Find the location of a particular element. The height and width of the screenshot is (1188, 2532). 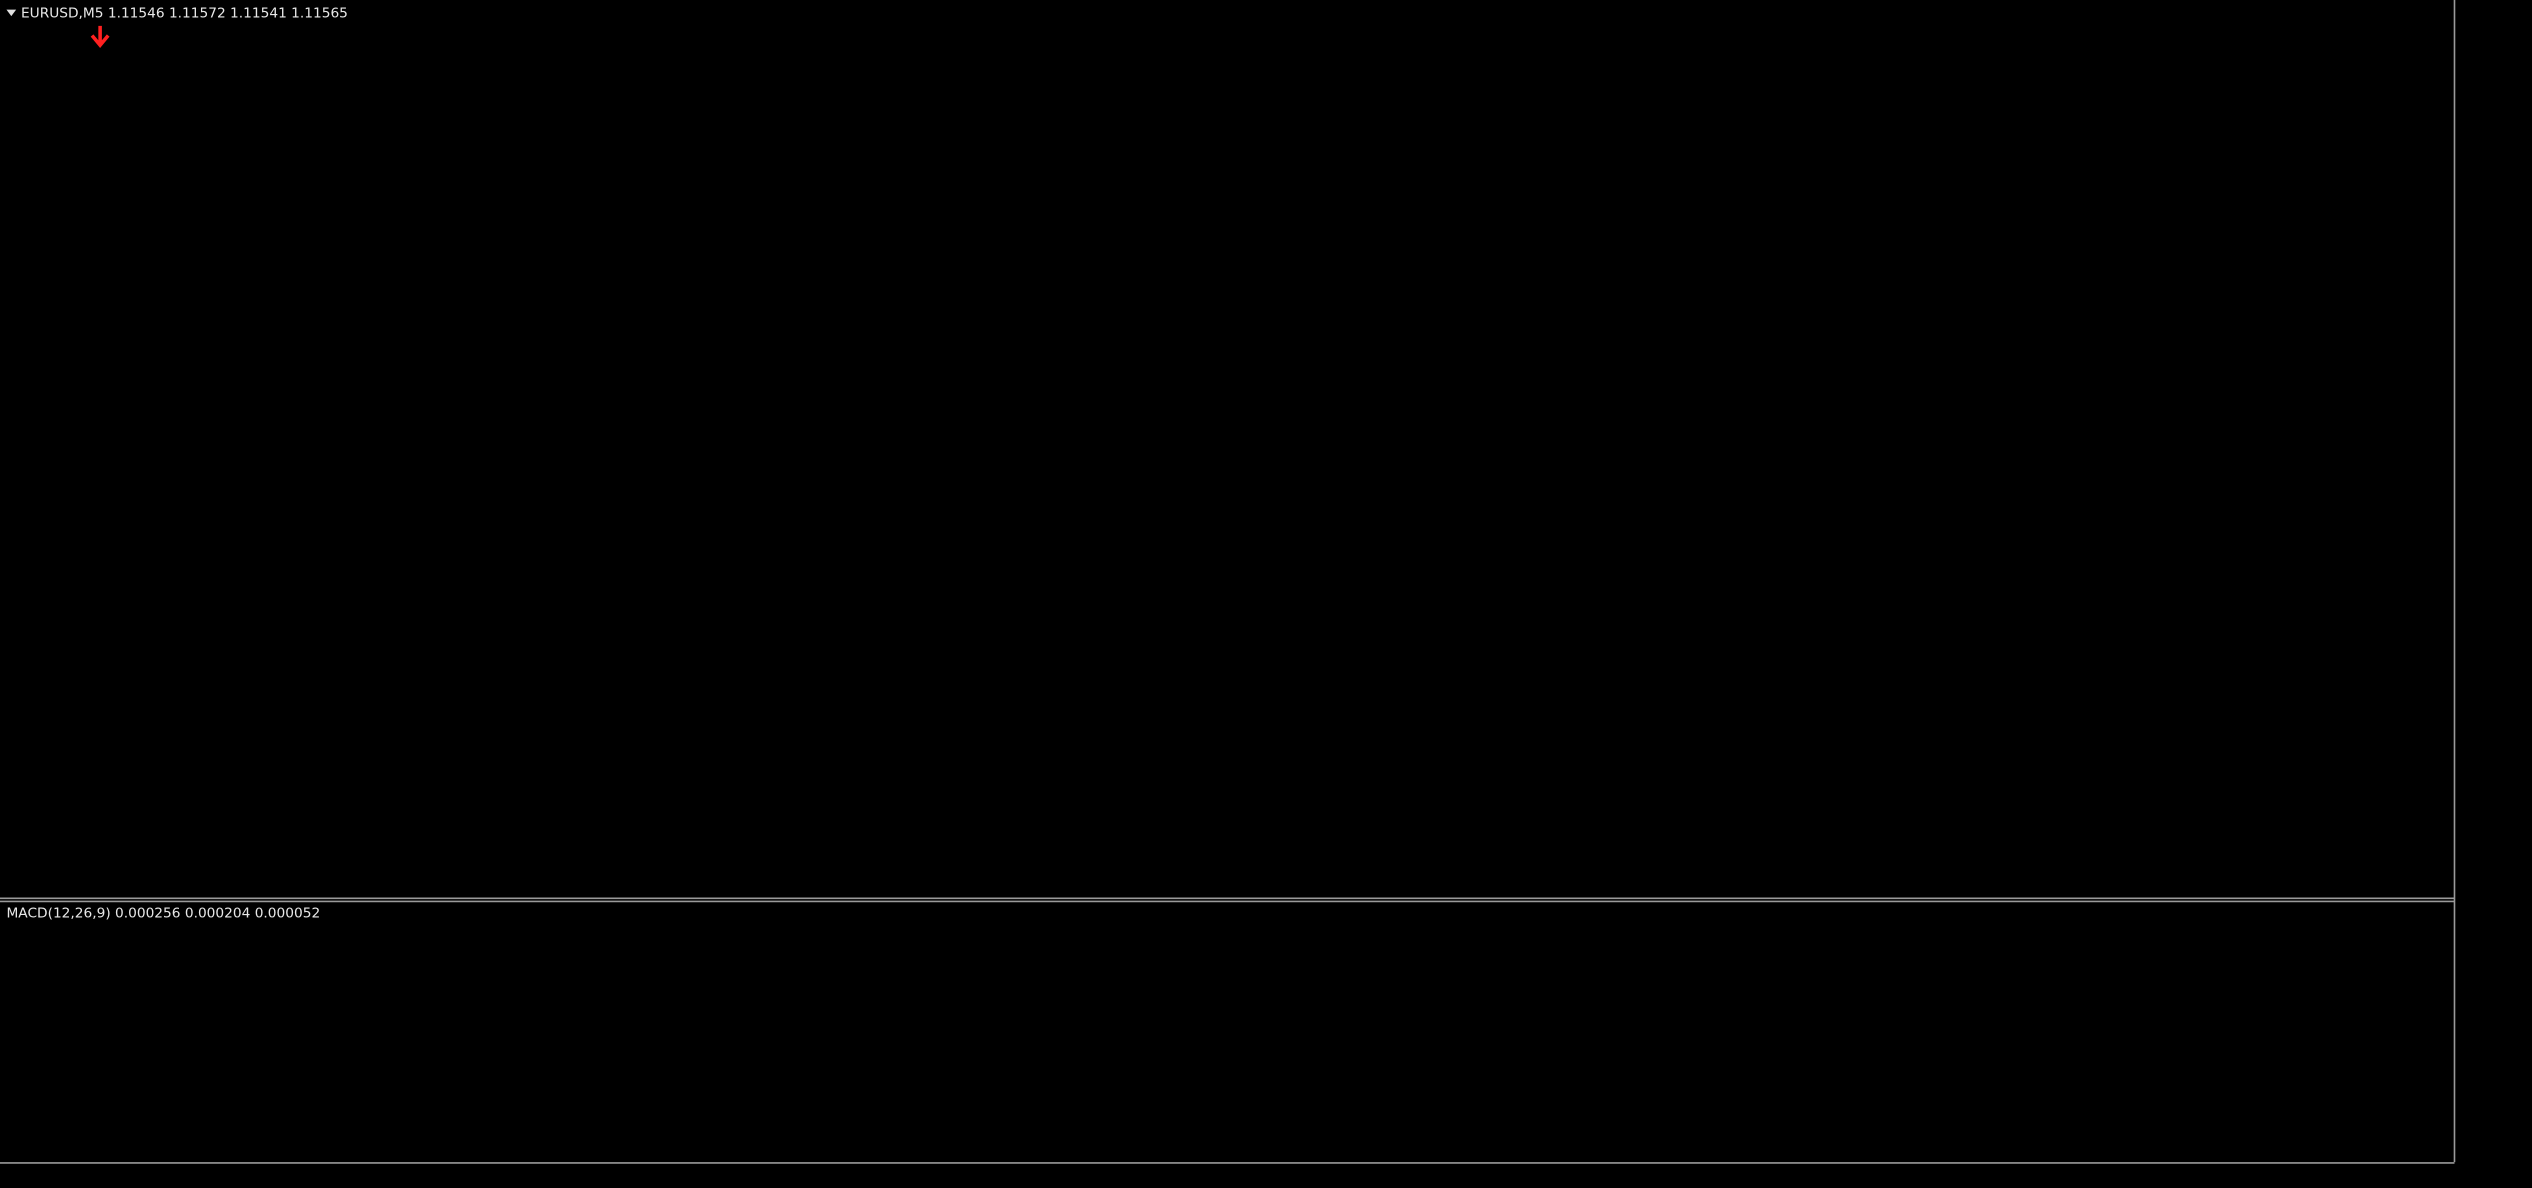

signal-arrow is located at coordinates (100, 36).